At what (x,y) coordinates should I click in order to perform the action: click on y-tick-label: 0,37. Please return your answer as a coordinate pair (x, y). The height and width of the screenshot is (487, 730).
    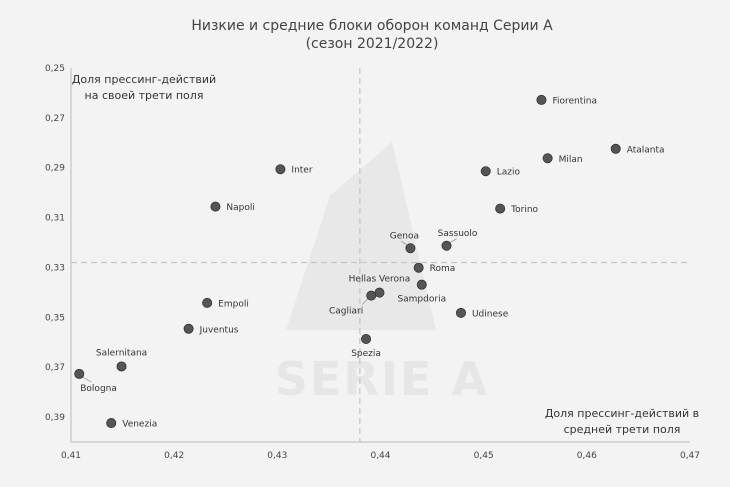
    Looking at the image, I should click on (55, 368).